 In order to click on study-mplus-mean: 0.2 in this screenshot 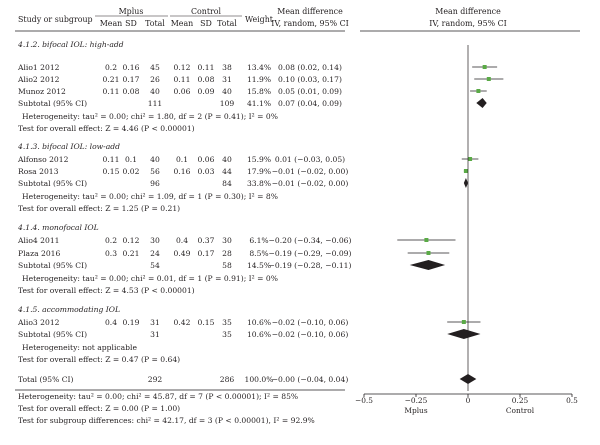, I will do `click(111, 67)`.